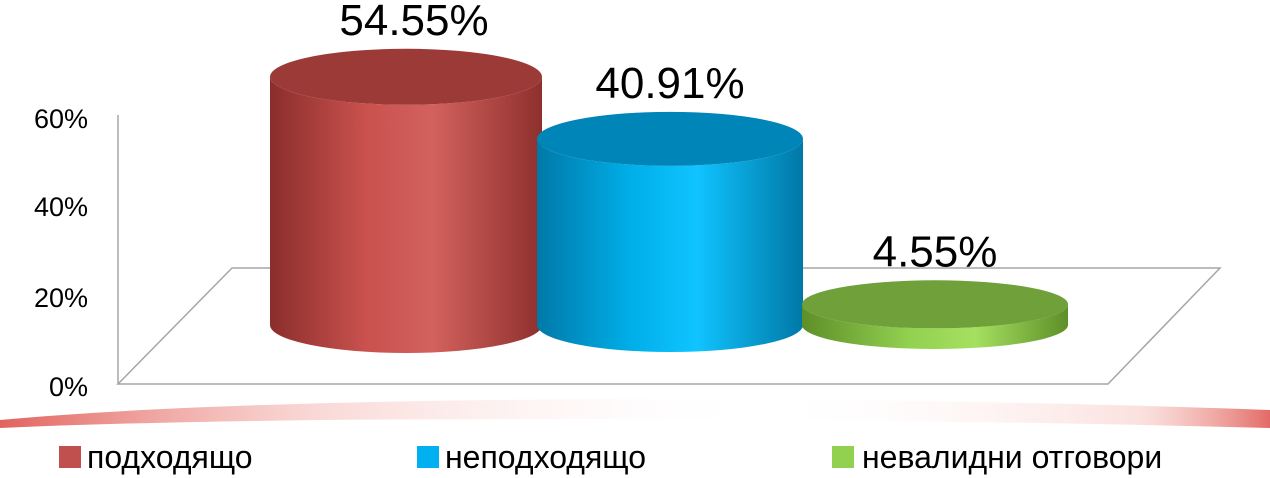 The height and width of the screenshot is (478, 1270). I want to click on bar-suitable-body, so click(406, 215).